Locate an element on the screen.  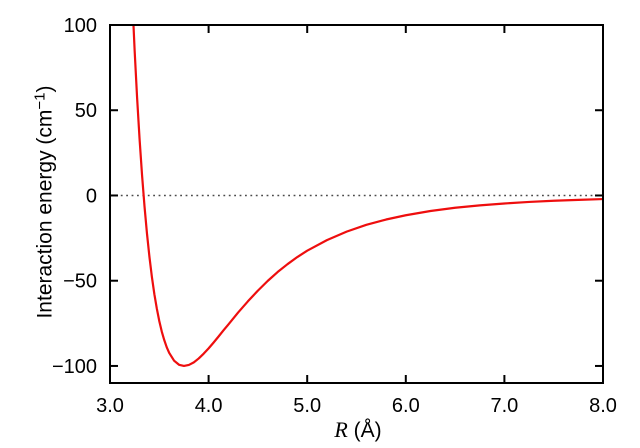
x-tick-label: 3.0 is located at coordinates (110, 406).